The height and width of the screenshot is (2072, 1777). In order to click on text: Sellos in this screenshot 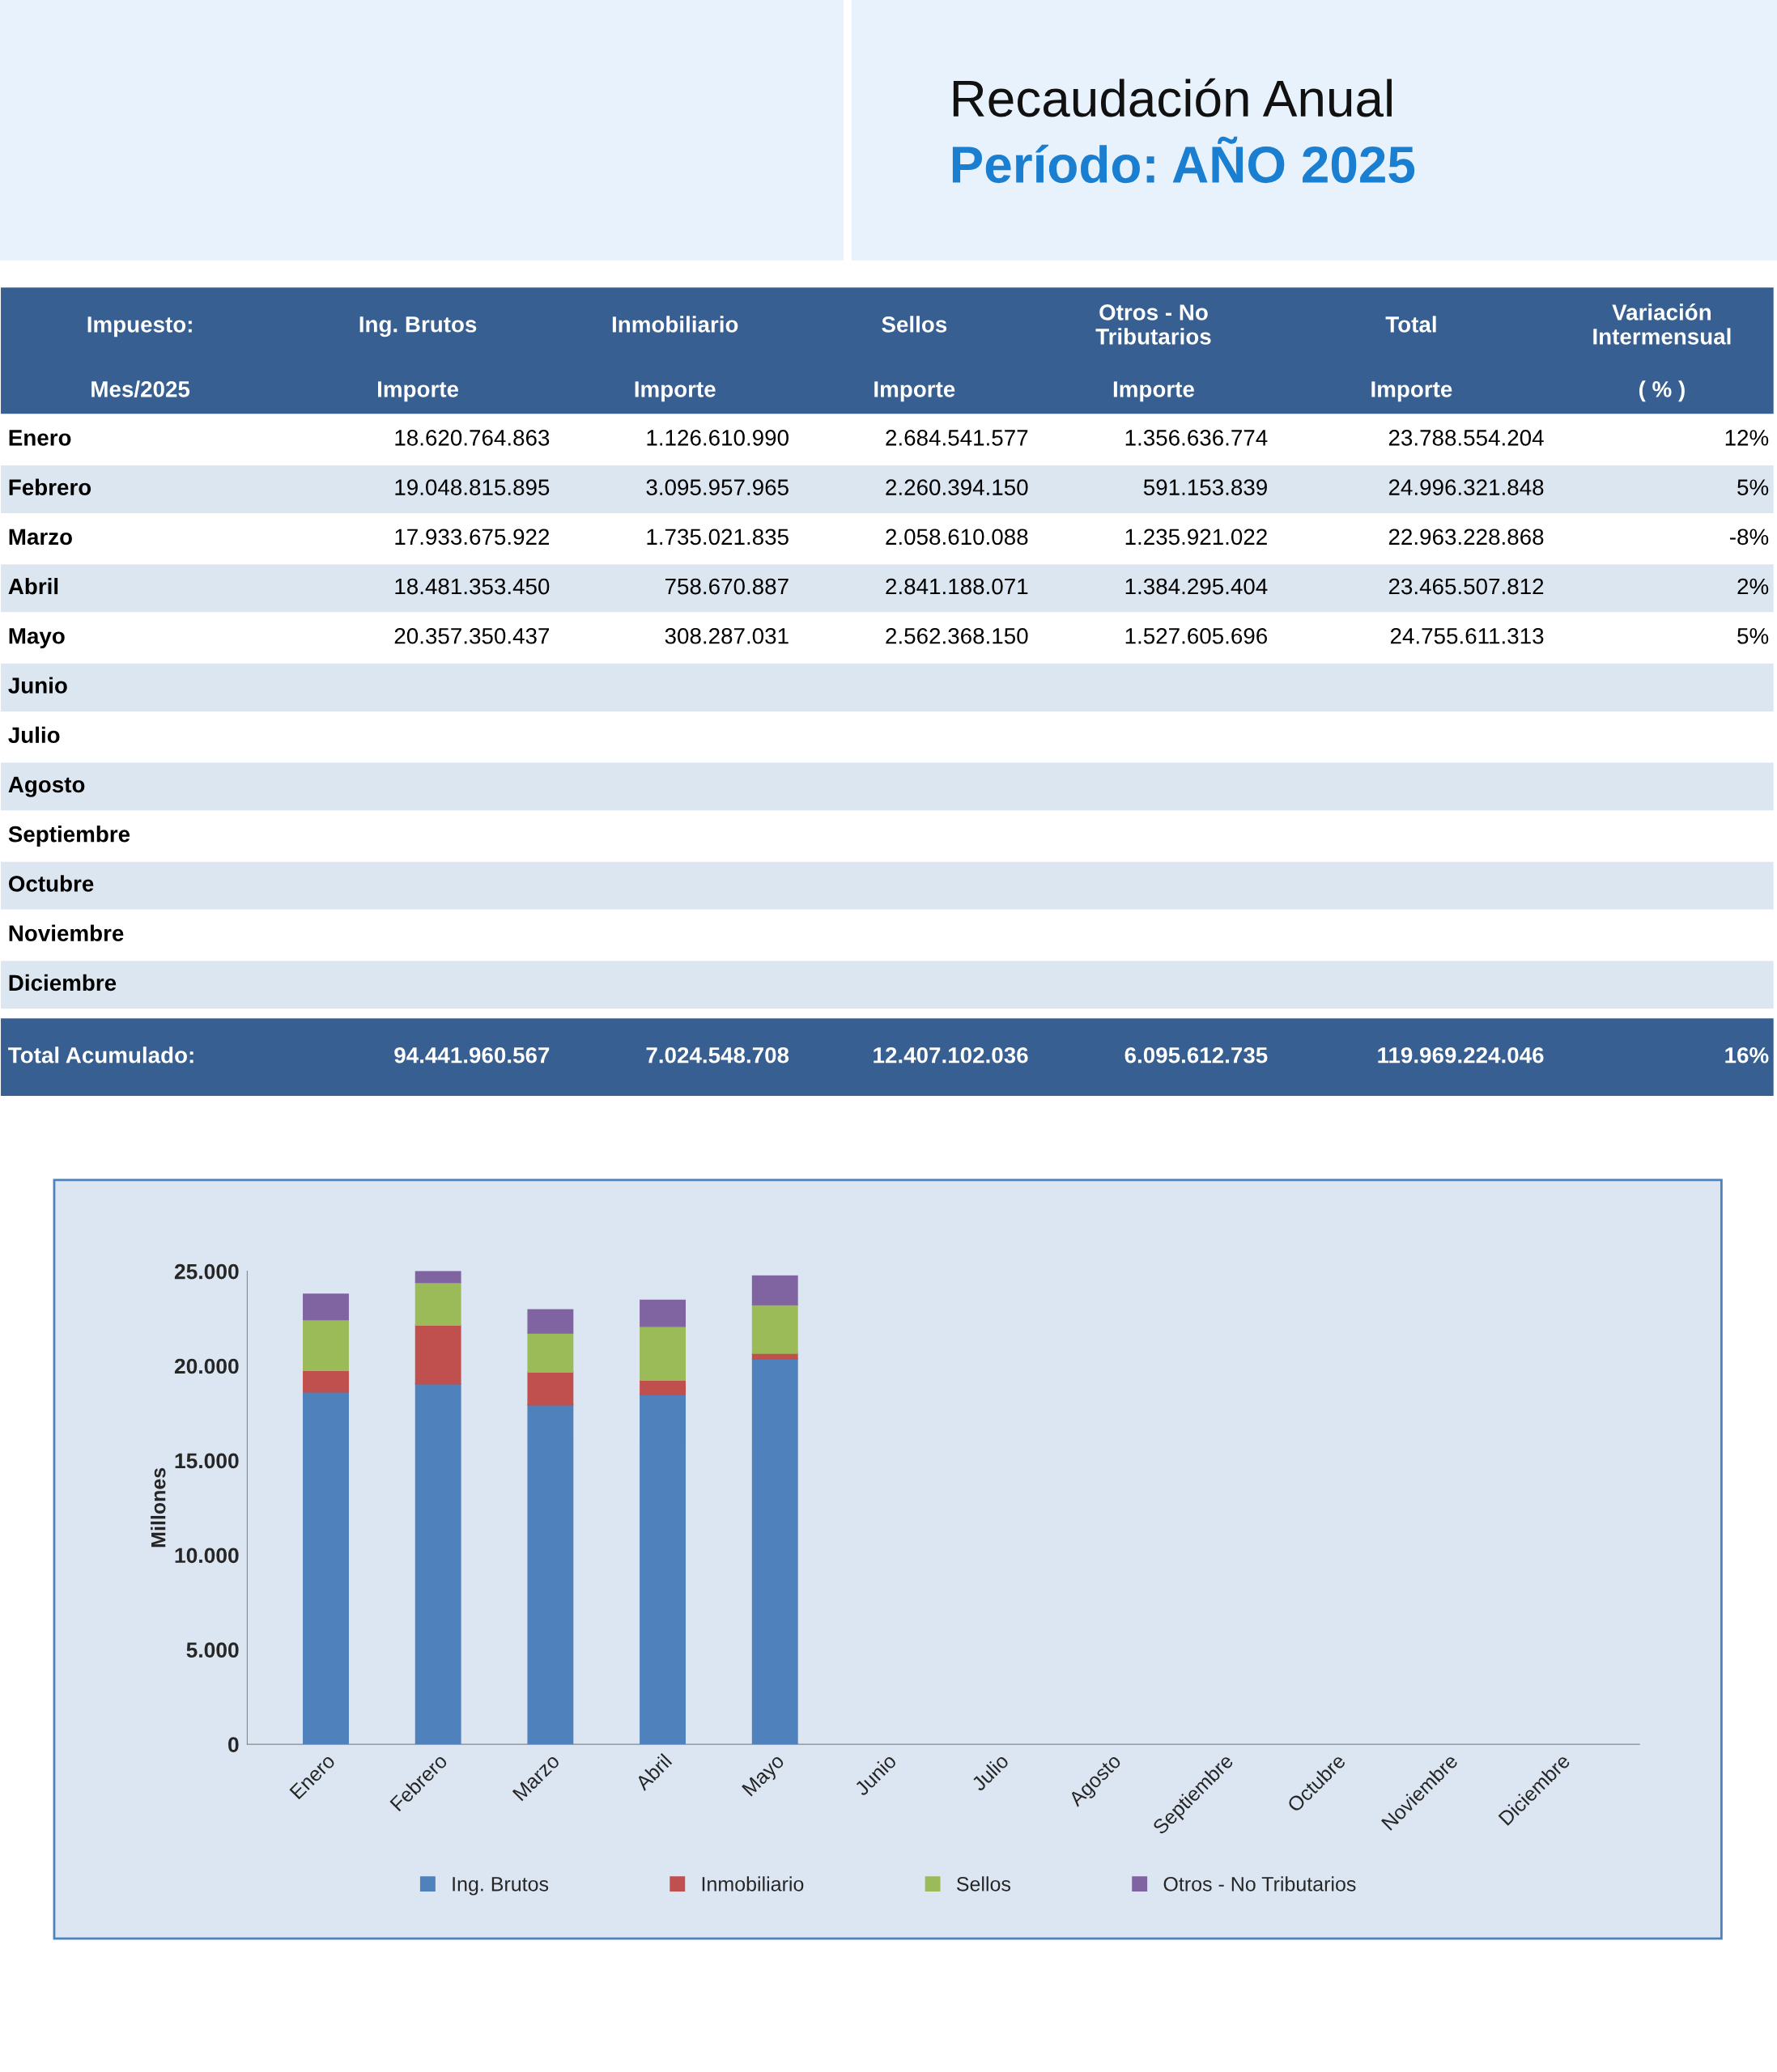, I will do `click(914, 324)`.